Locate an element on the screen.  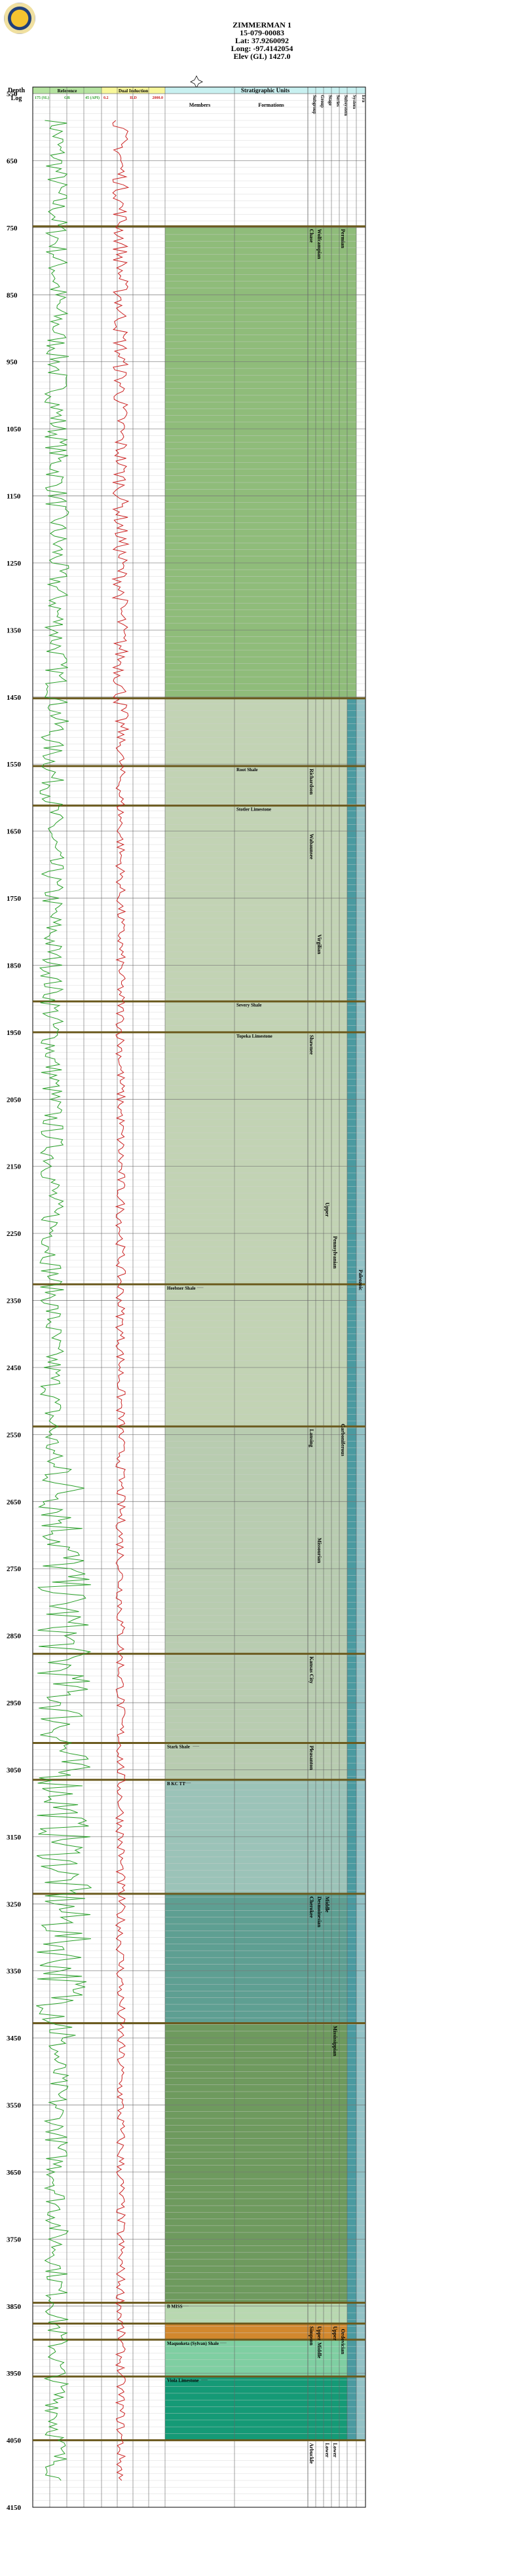
rank-header-series: Series is located at coordinates (338, 101).